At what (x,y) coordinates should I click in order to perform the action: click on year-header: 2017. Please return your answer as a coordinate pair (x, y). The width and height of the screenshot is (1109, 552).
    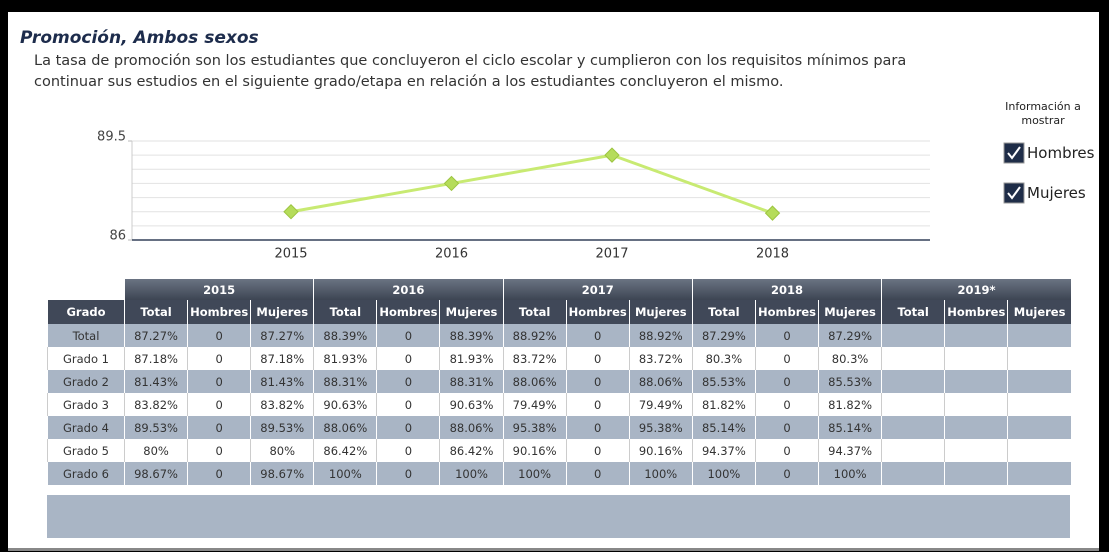
    Looking at the image, I should click on (597, 289).